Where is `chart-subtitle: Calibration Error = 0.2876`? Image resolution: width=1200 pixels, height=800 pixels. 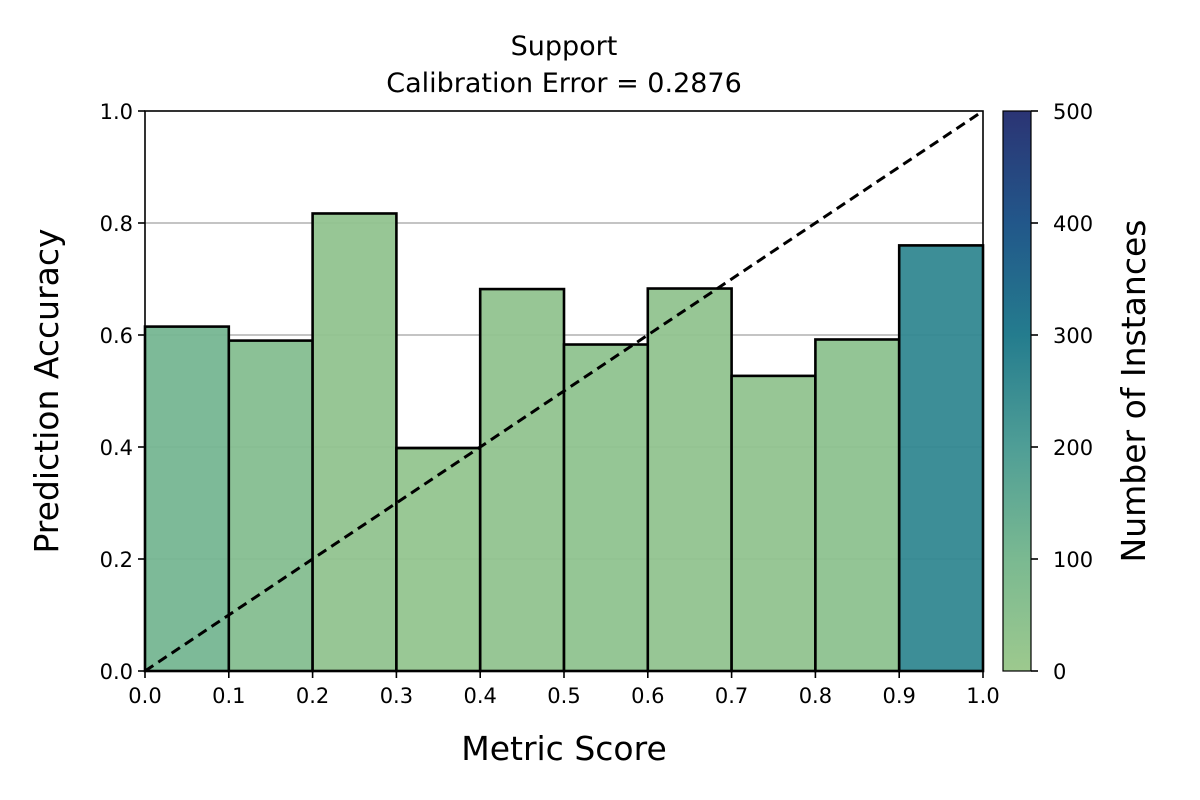 chart-subtitle: Calibration Error = 0.2876 is located at coordinates (564, 83).